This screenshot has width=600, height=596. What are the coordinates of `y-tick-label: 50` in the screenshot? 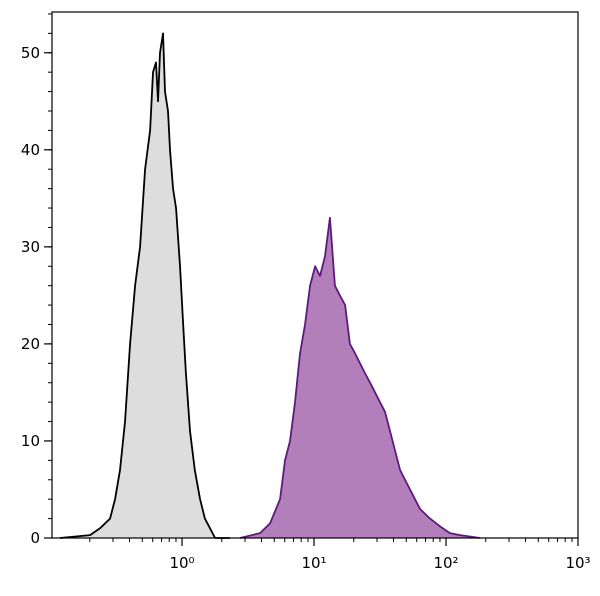 It's located at (30, 53).